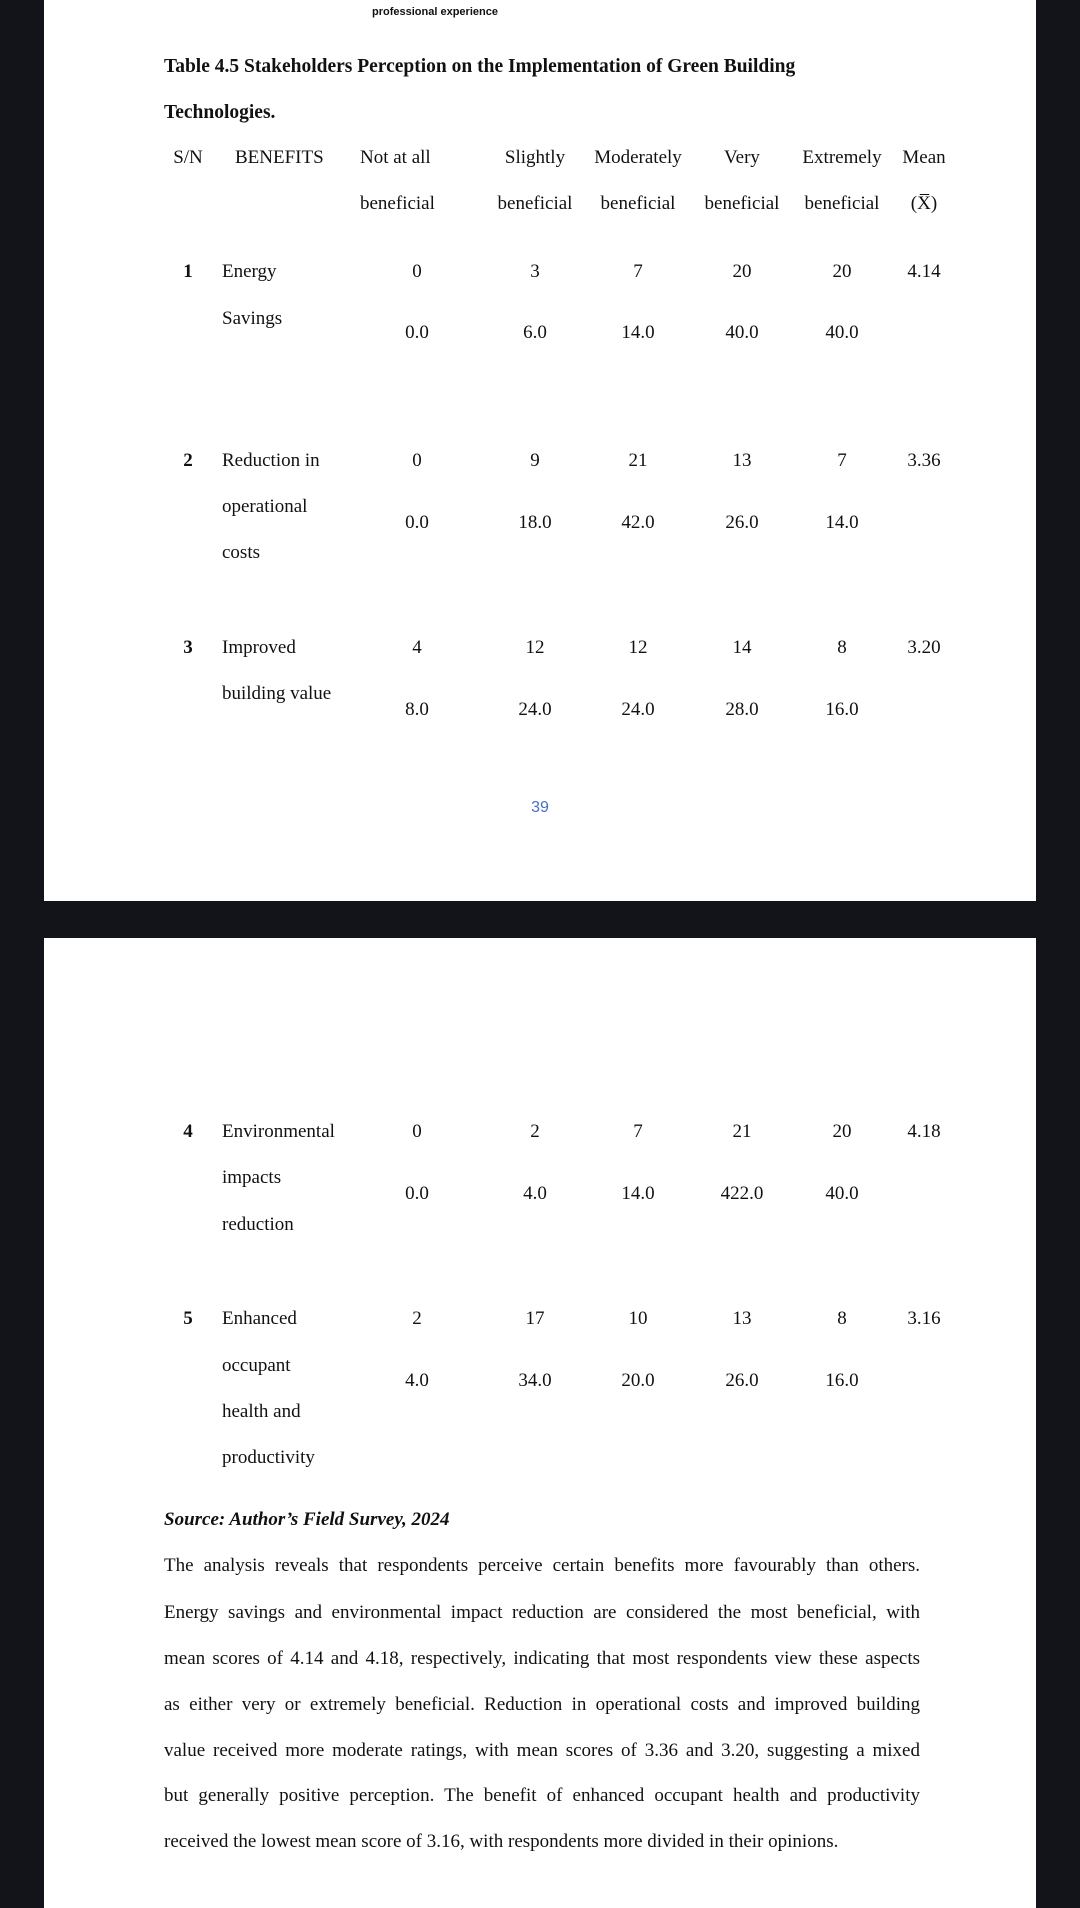  Describe the element at coordinates (188, 1131) in the screenshot. I see `row-number: 4` at that location.